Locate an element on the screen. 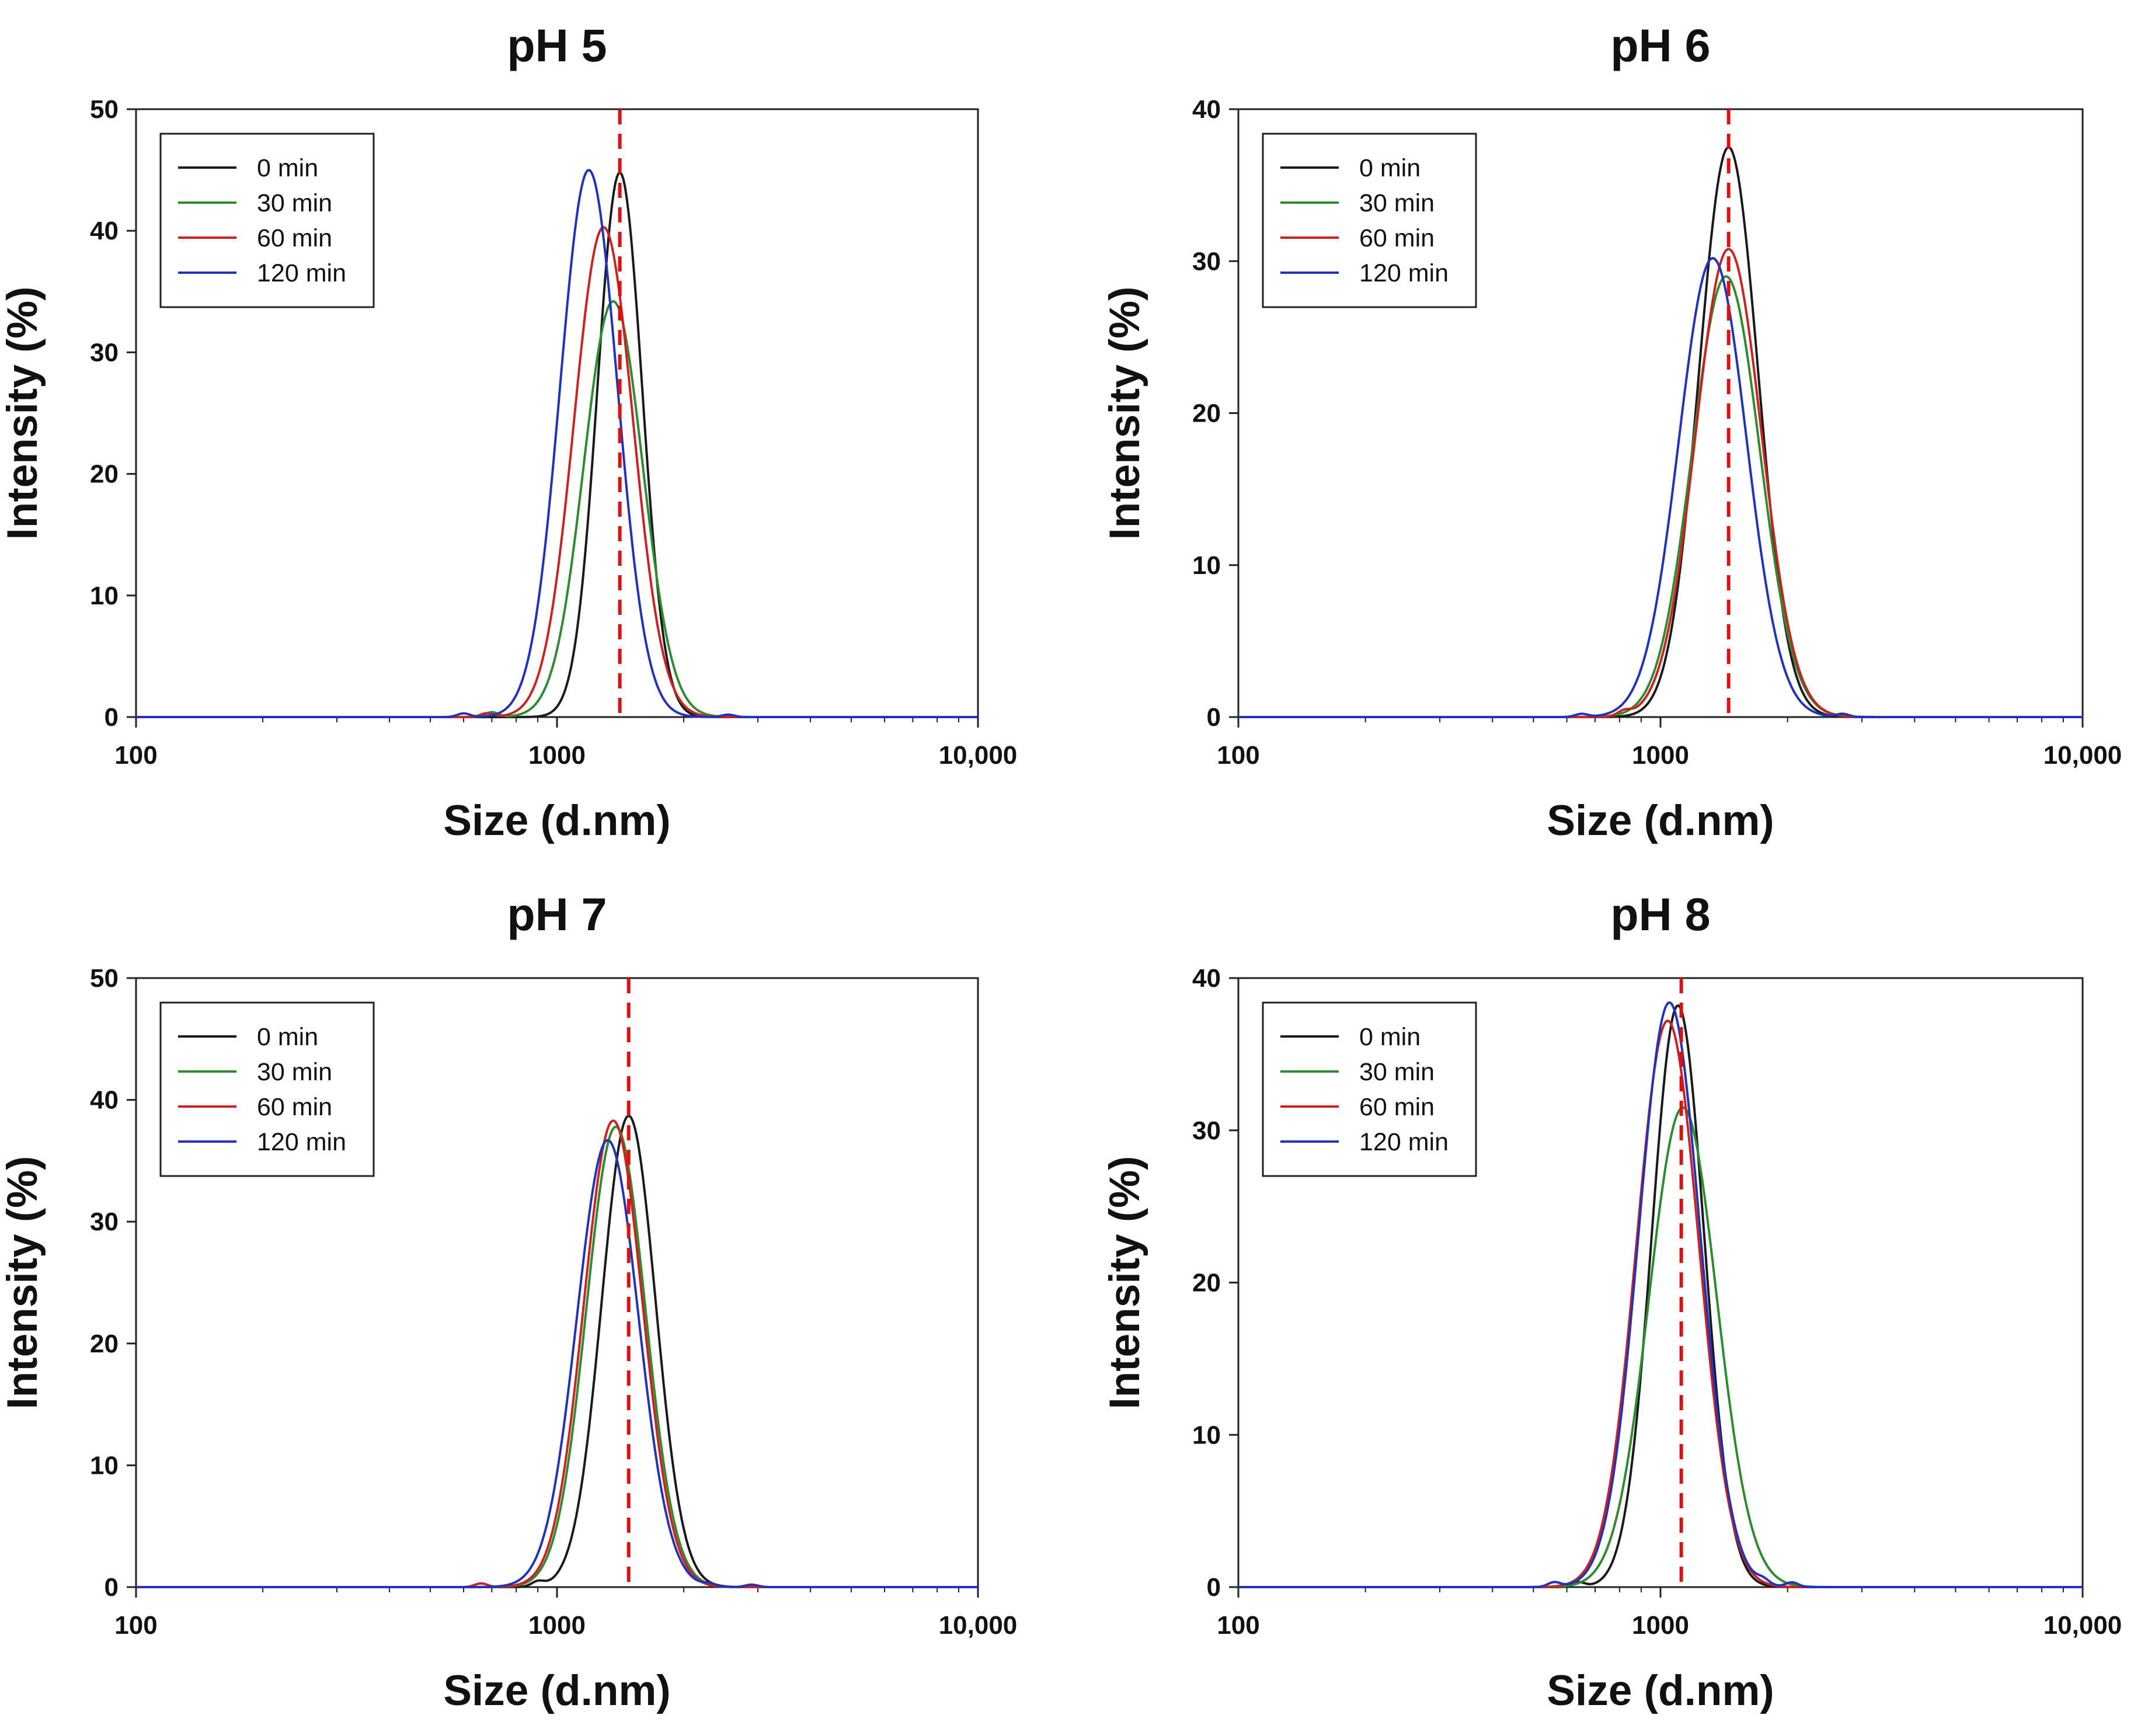 The width and height of the screenshot is (2134, 1736). chart-1-y-tick-label: 10 is located at coordinates (104, 596).